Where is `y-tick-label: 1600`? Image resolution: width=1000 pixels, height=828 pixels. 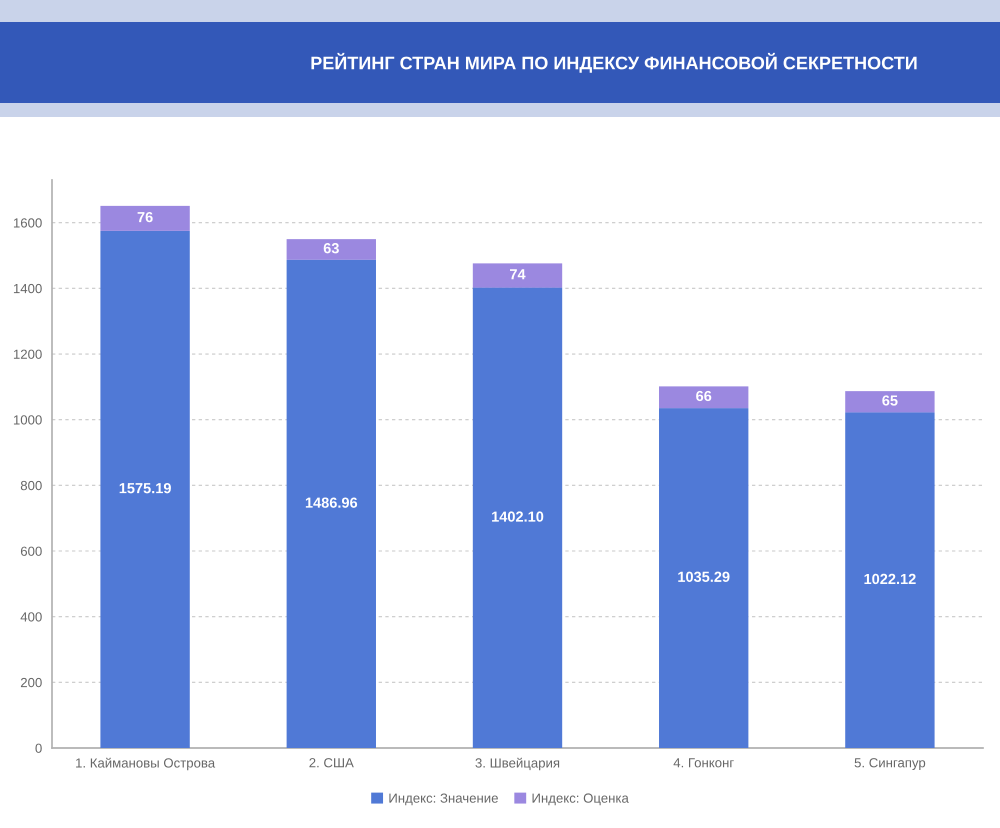 y-tick-label: 1600 is located at coordinates (28, 223).